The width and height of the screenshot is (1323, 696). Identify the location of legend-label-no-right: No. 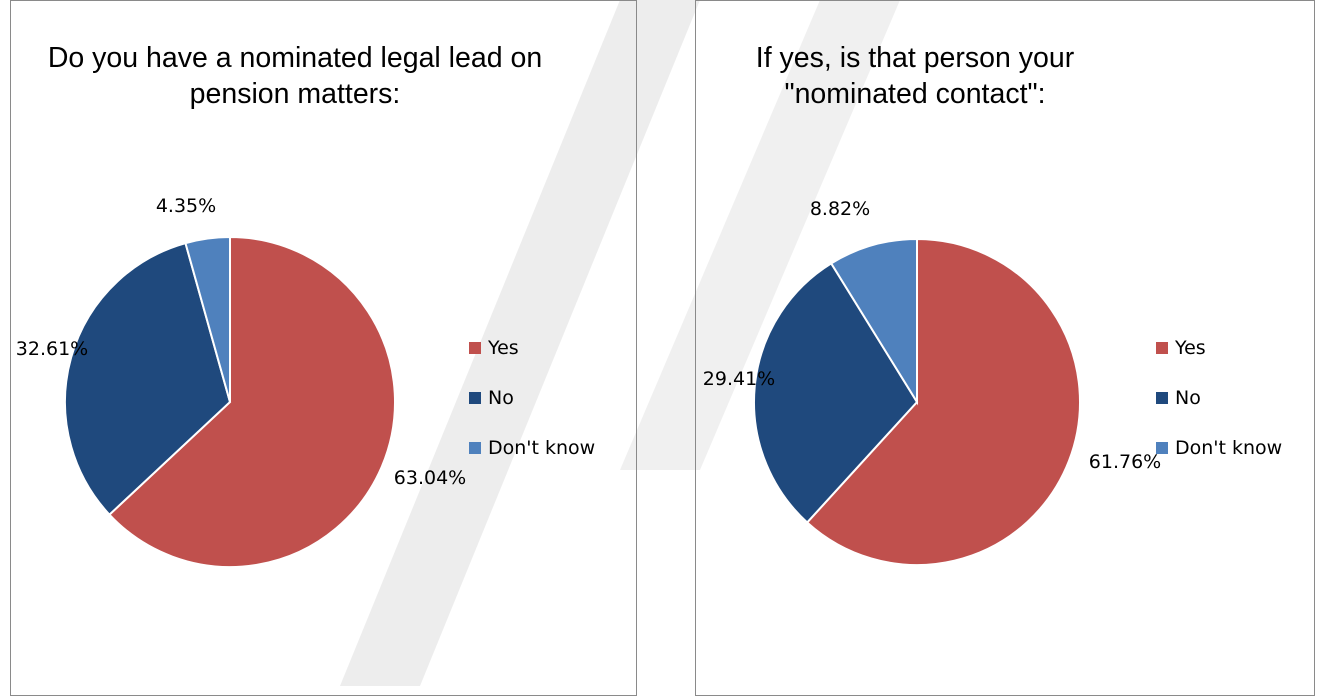
(1188, 398).